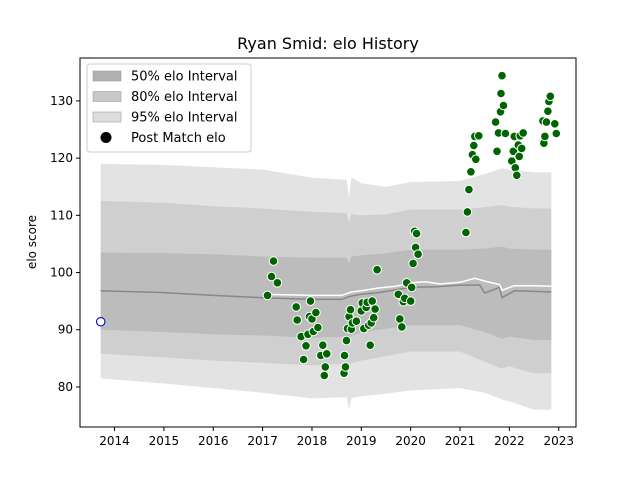  I want to click on x-tick-label: 2017, so click(262, 441).